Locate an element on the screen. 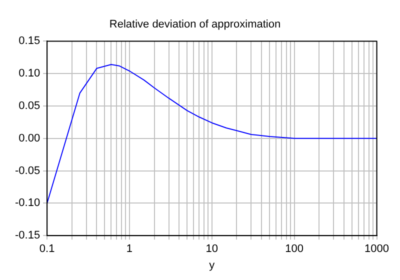 The image size is (400, 280). y-tick-label: -0.05 is located at coordinates (27, 170).